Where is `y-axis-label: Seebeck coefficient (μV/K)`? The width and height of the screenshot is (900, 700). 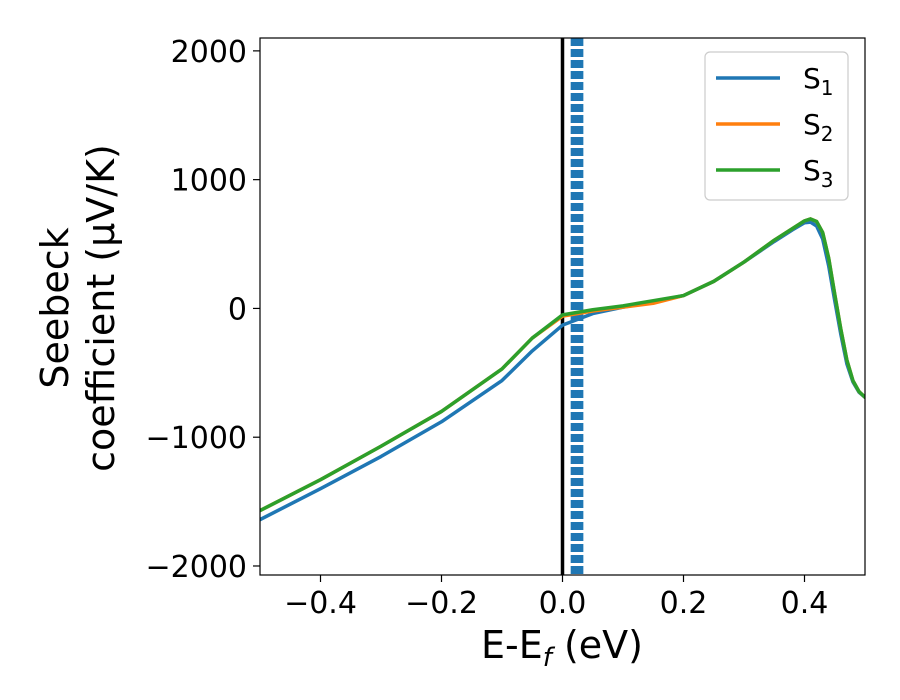 y-axis-label: Seebeck coefficient (μV/K) is located at coordinates (78, 308).